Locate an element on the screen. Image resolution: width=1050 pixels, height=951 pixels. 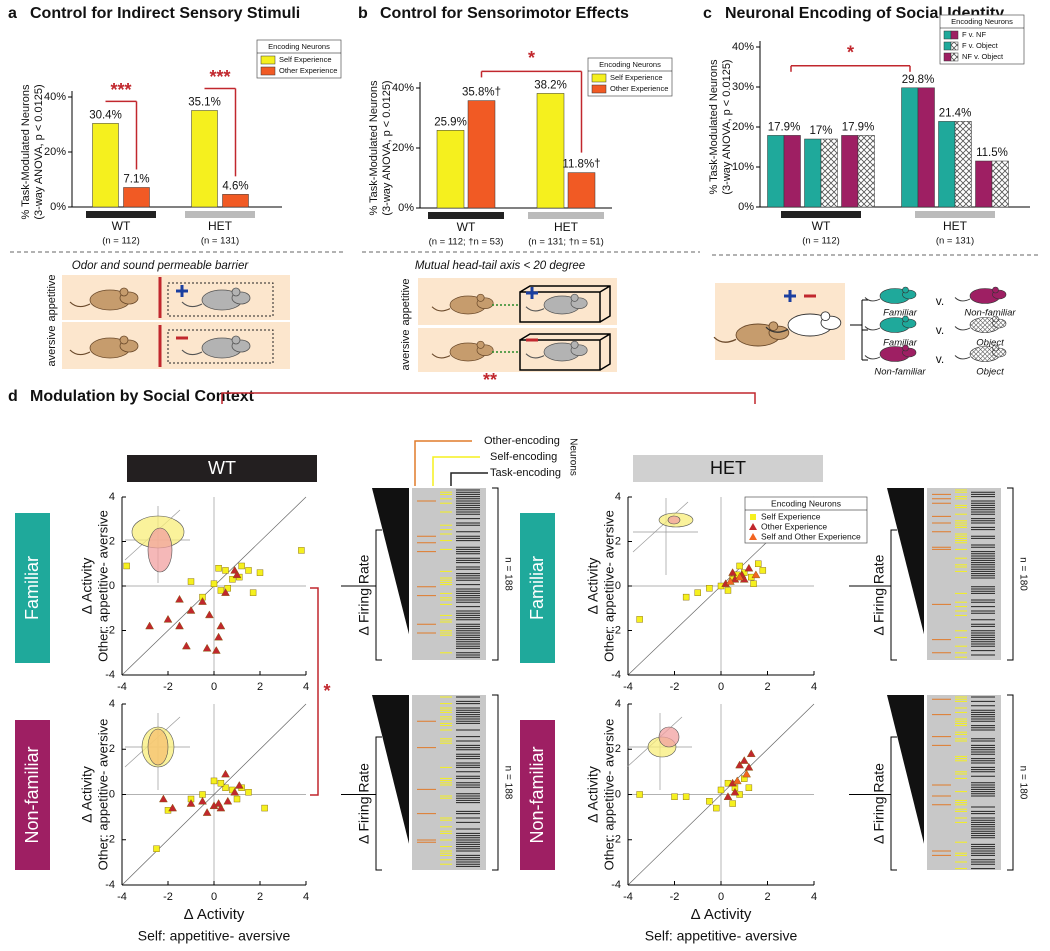
category-note: (n = 112) is located at coordinates (121, 241).